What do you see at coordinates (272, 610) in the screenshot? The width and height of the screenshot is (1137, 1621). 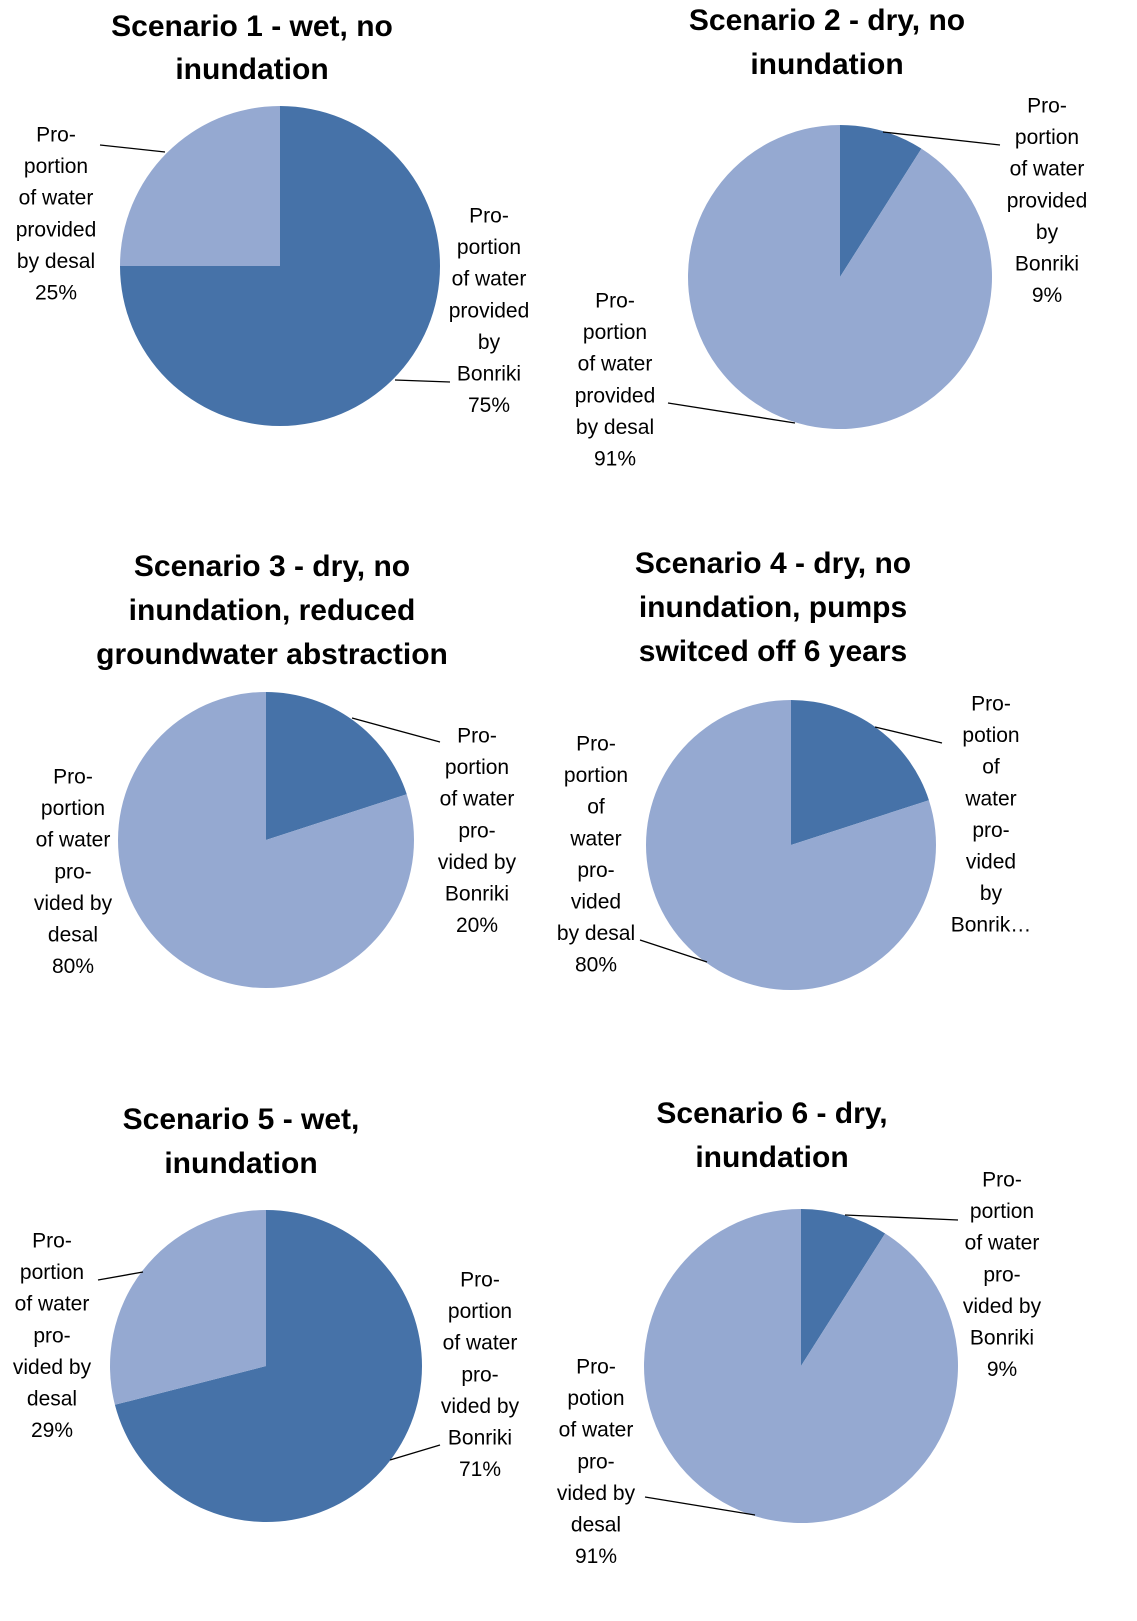 I see `chart-title: inundation, reduced` at bounding box center [272, 610].